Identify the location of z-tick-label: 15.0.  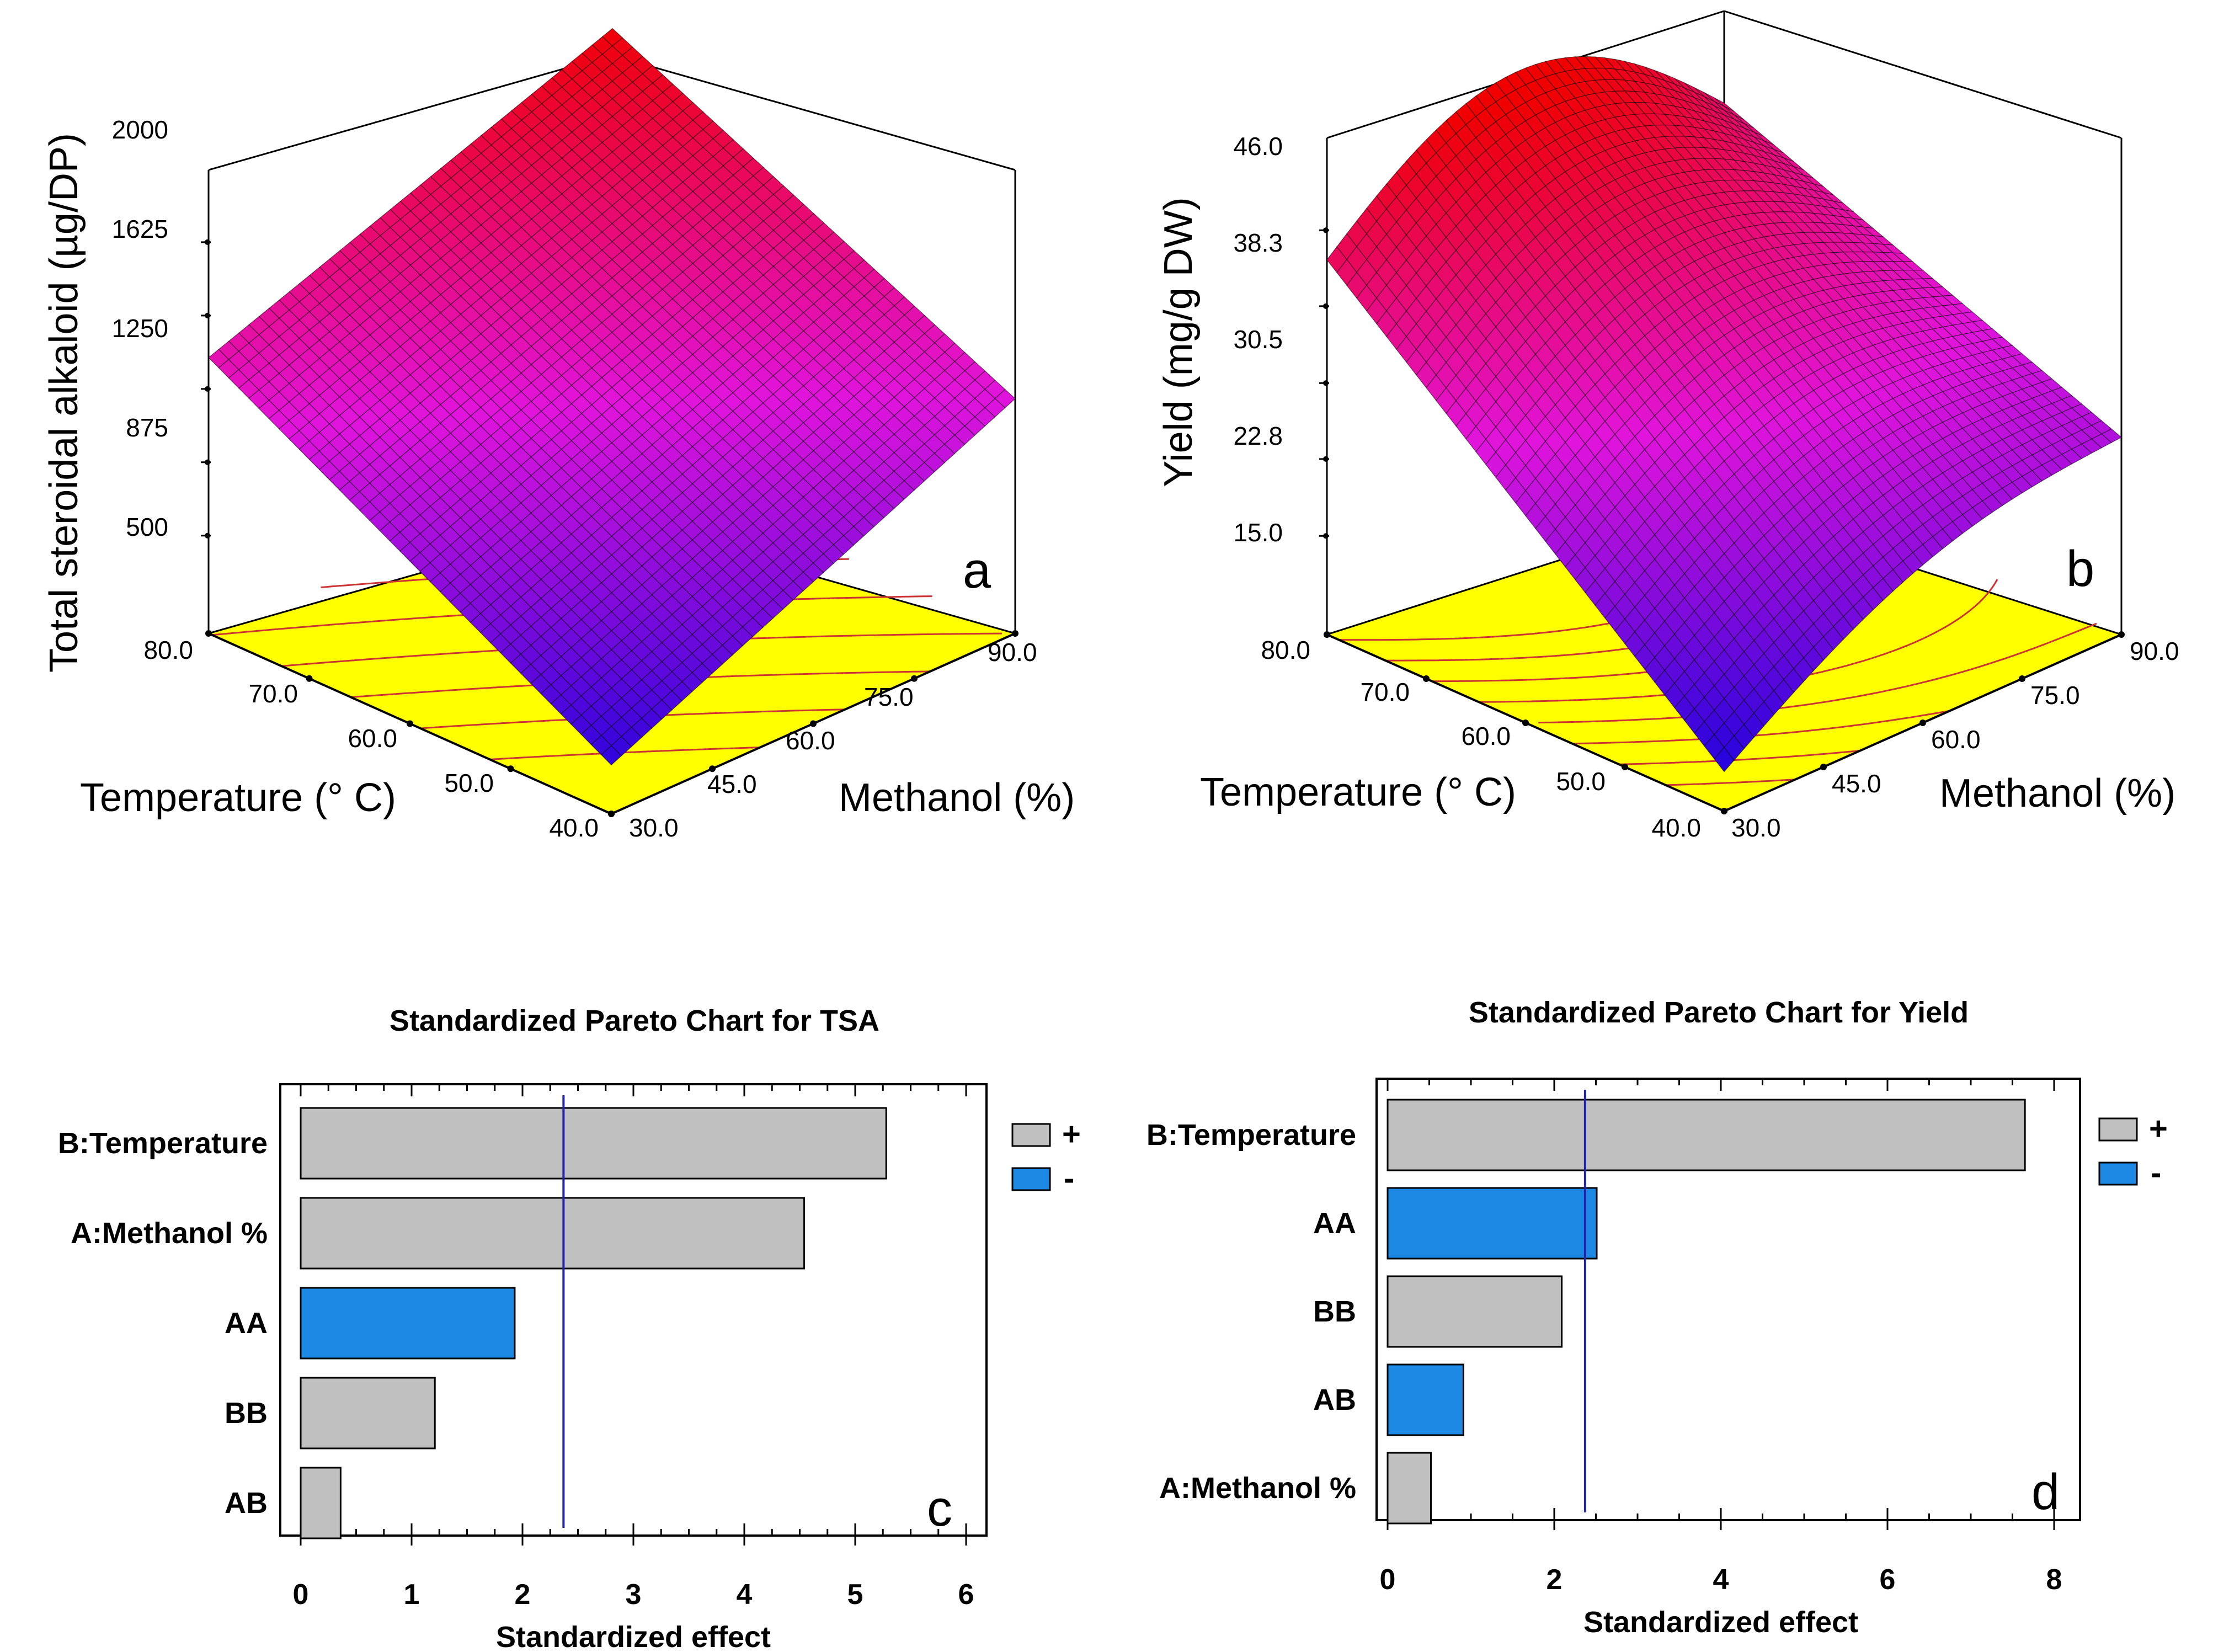
(1258, 532).